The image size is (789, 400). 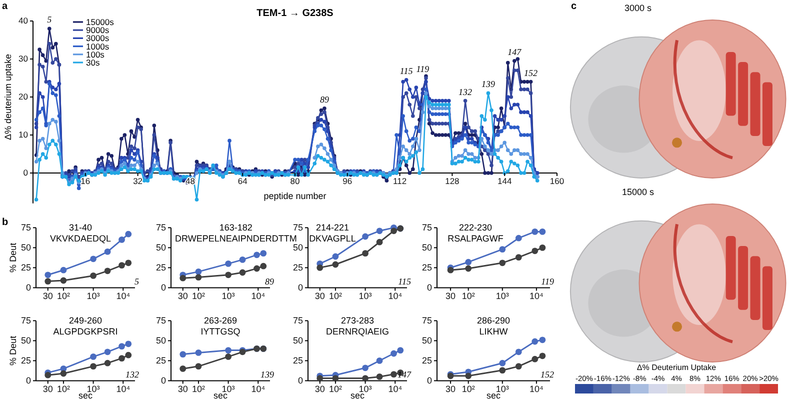 What do you see at coordinates (23, 59) in the screenshot?
I see `y-tick-label: 30` at bounding box center [23, 59].